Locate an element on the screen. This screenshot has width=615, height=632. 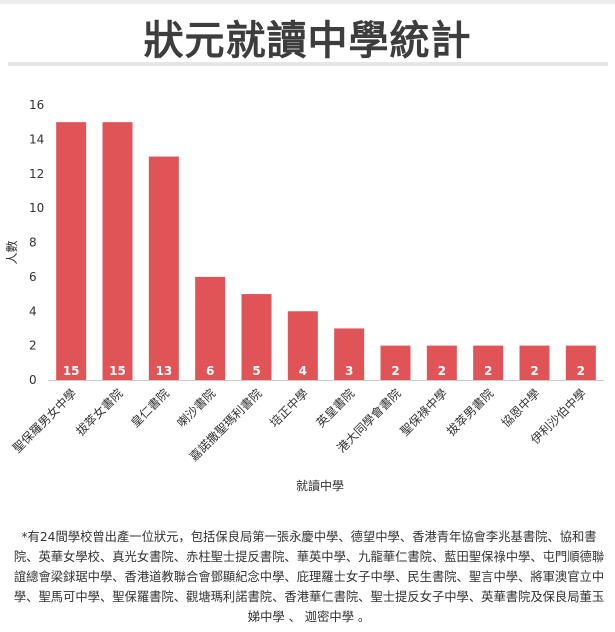
y-axis-ticks: 0 2 4 6 8 10 12 14 16 is located at coordinates (36, 242).